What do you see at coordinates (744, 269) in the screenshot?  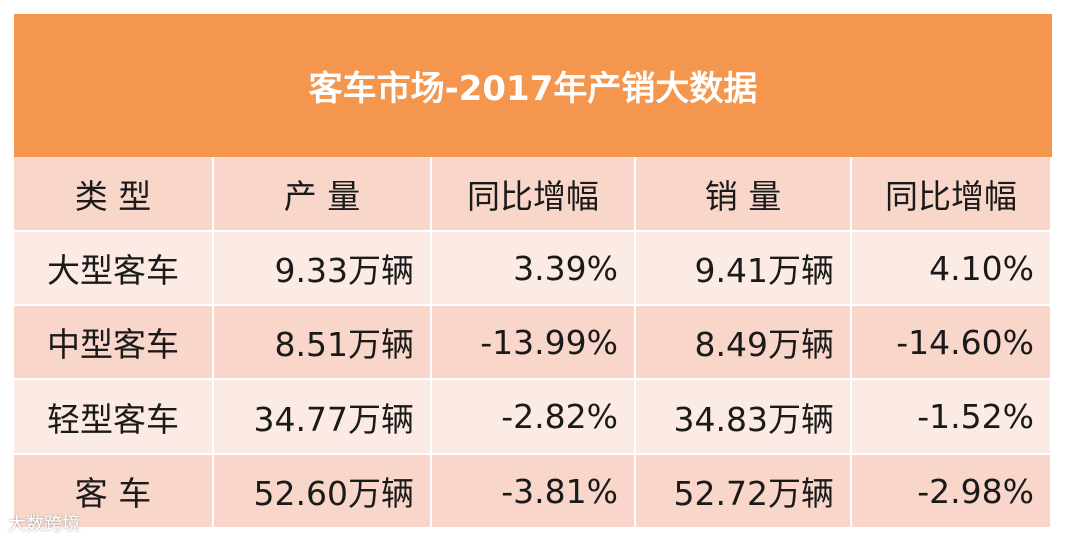 I see `table-cell: 9.41万辆` at bounding box center [744, 269].